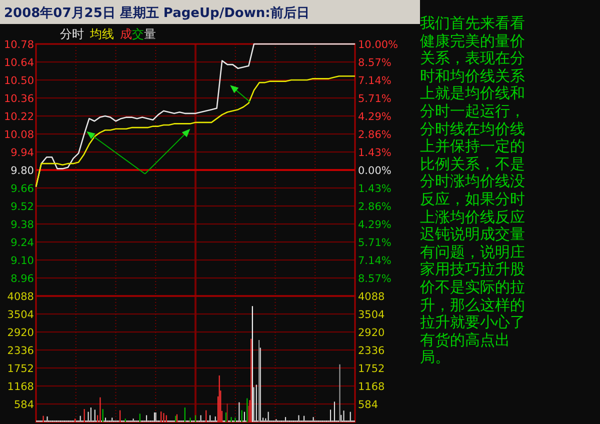 Image resolution: width=600 pixels, height=424 pixels. What do you see at coordinates (22, 189) in the screenshot?
I see `y-tick-label: 9.66` at bounding box center [22, 189].